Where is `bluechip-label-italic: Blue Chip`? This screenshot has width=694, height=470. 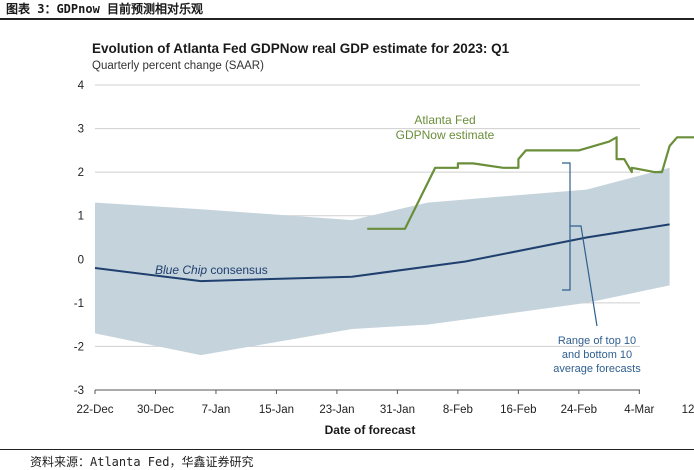 bluechip-label-italic: Blue Chip is located at coordinates (181, 270).